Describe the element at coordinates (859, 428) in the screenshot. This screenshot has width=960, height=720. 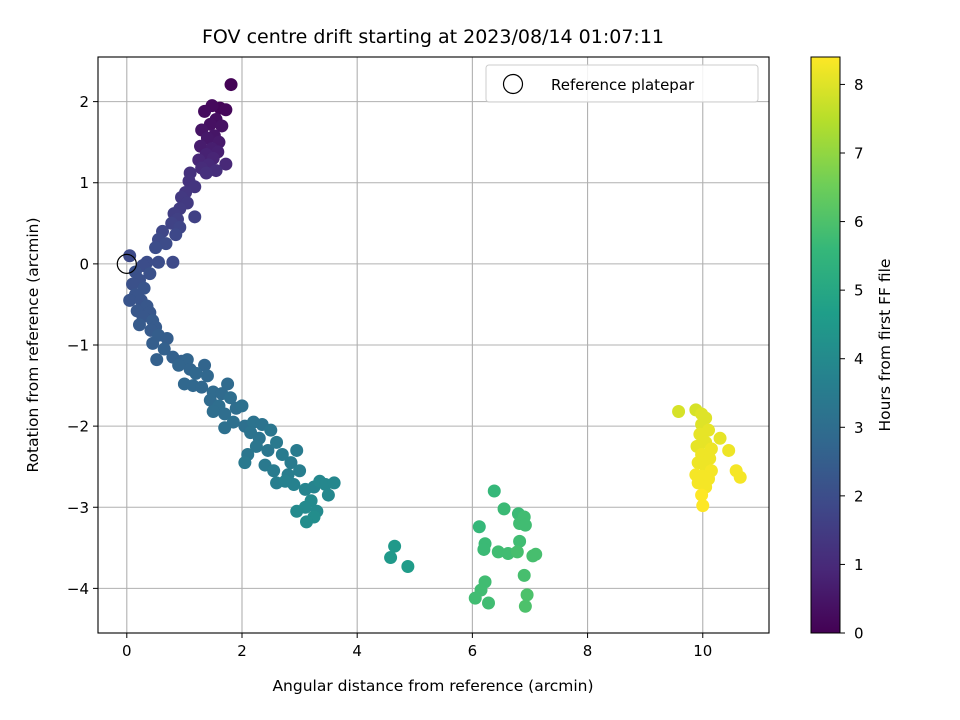
I see `colorbar-tick-label: 3` at that location.